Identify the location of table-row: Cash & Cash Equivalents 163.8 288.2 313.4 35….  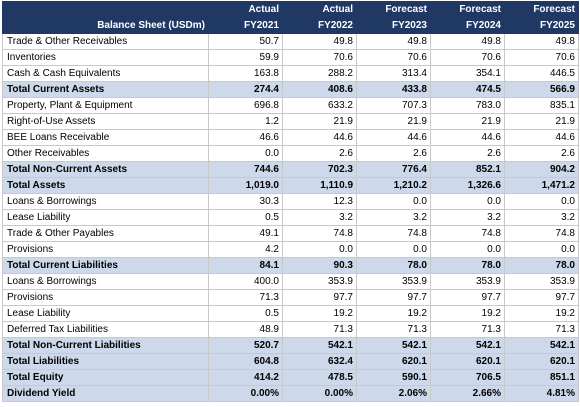
(290, 73).